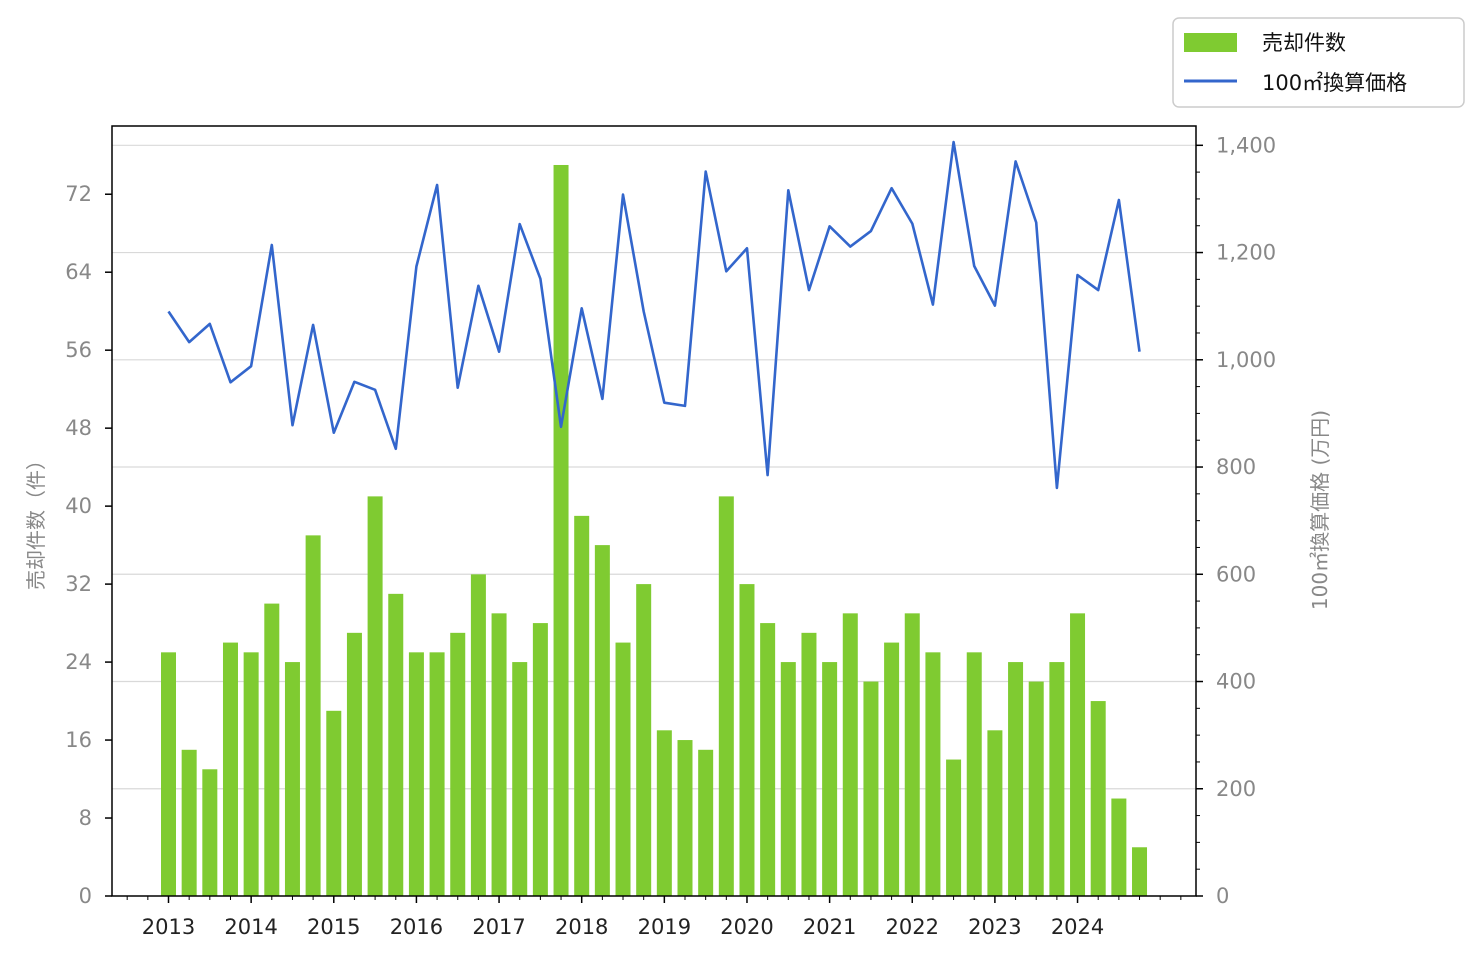  I want to click on x-tick-label: 2024, so click(1077, 927).